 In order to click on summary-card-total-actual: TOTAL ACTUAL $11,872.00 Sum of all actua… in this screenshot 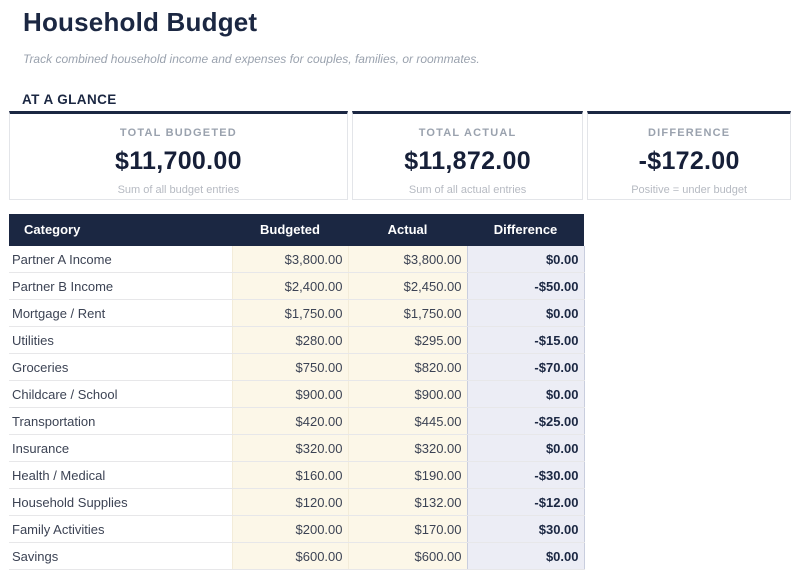, I will do `click(467, 155)`.